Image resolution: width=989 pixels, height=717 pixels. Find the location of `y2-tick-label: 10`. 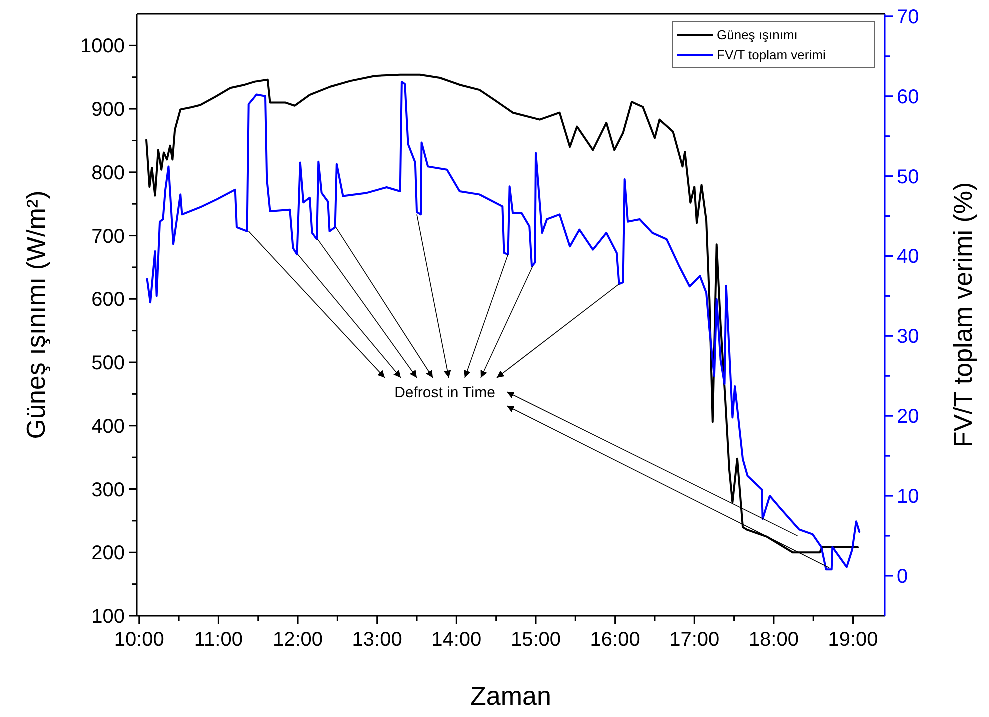

y2-tick-label: 10 is located at coordinates (908, 497).